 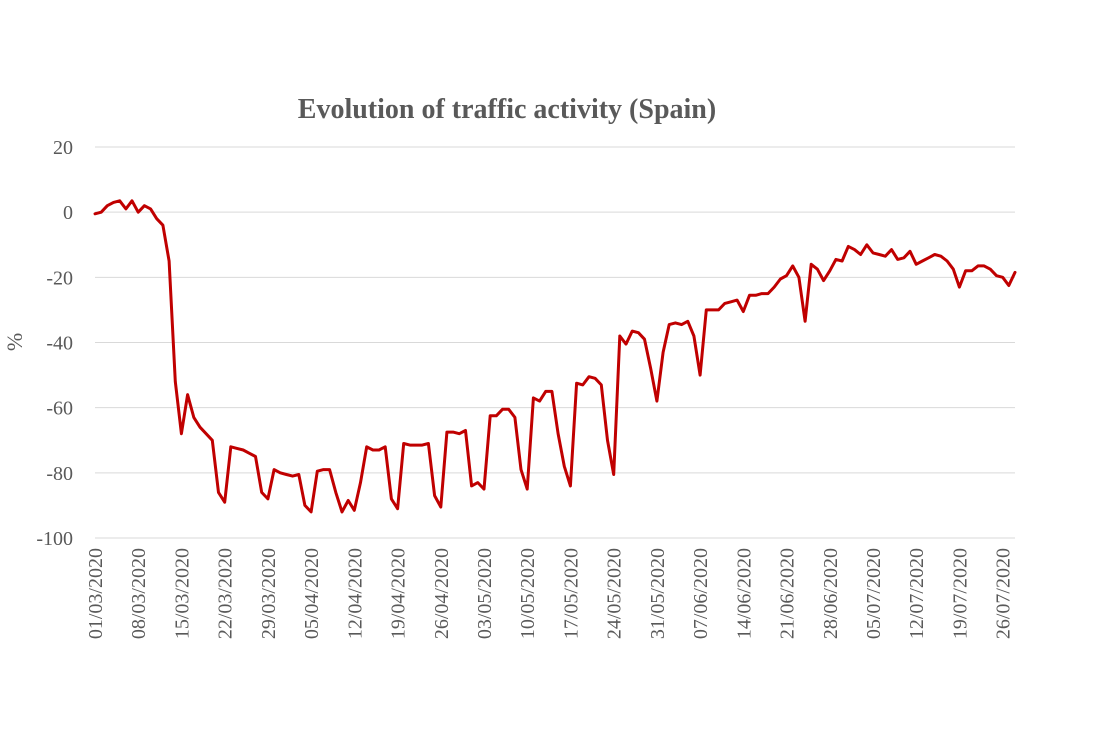 I want to click on x-tick-label: 19/07/2020, so click(x=960, y=593).